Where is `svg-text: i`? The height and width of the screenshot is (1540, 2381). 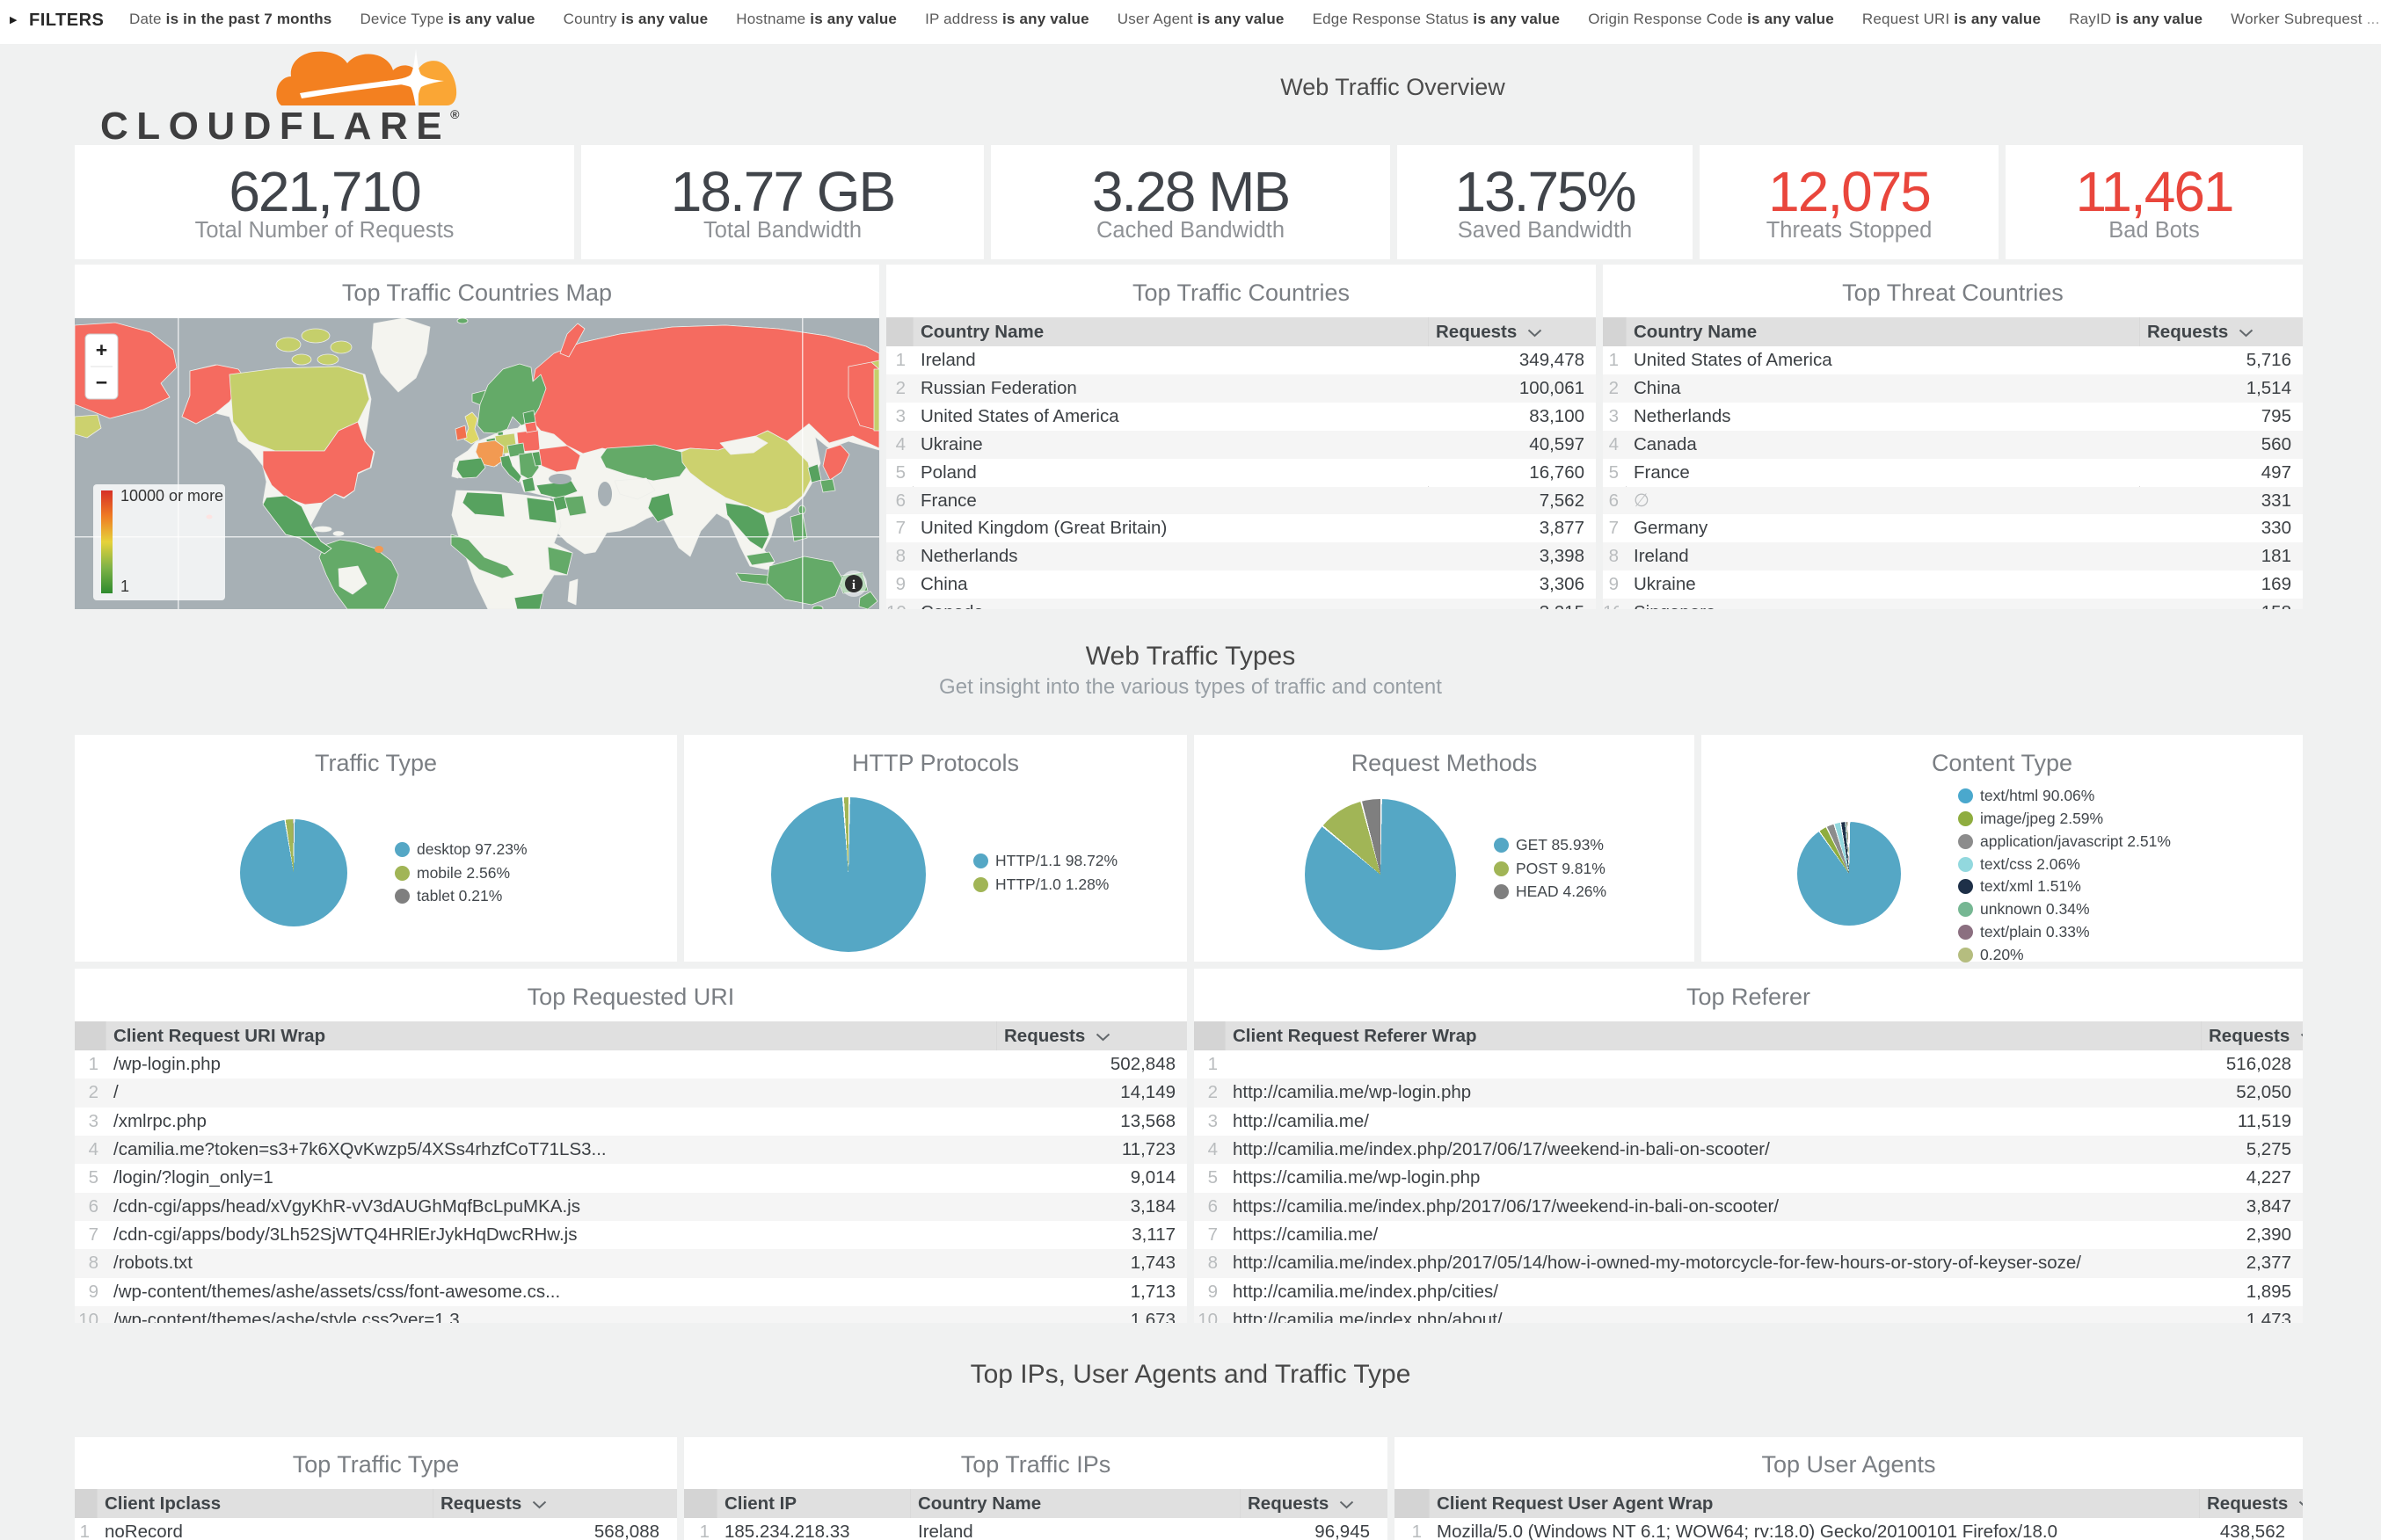
svg-text: i is located at coordinates (854, 585).